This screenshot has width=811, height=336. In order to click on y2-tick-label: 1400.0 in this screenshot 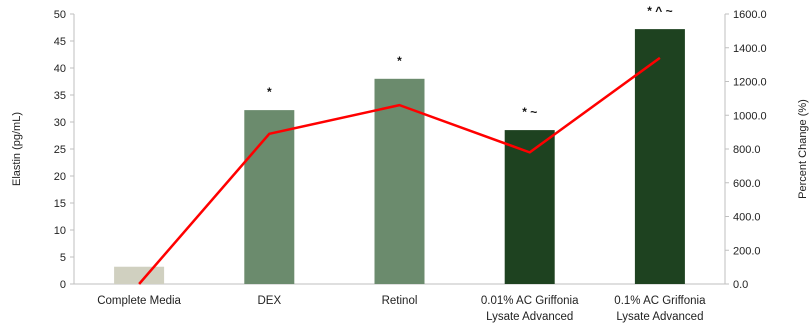, I will do `click(750, 49)`.